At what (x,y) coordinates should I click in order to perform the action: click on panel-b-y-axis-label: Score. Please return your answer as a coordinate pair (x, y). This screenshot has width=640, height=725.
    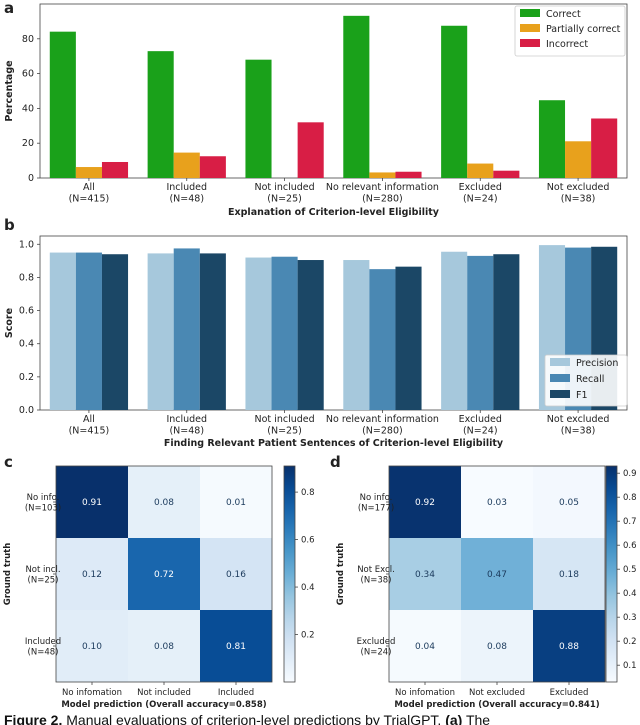
    Looking at the image, I should click on (9, 323).